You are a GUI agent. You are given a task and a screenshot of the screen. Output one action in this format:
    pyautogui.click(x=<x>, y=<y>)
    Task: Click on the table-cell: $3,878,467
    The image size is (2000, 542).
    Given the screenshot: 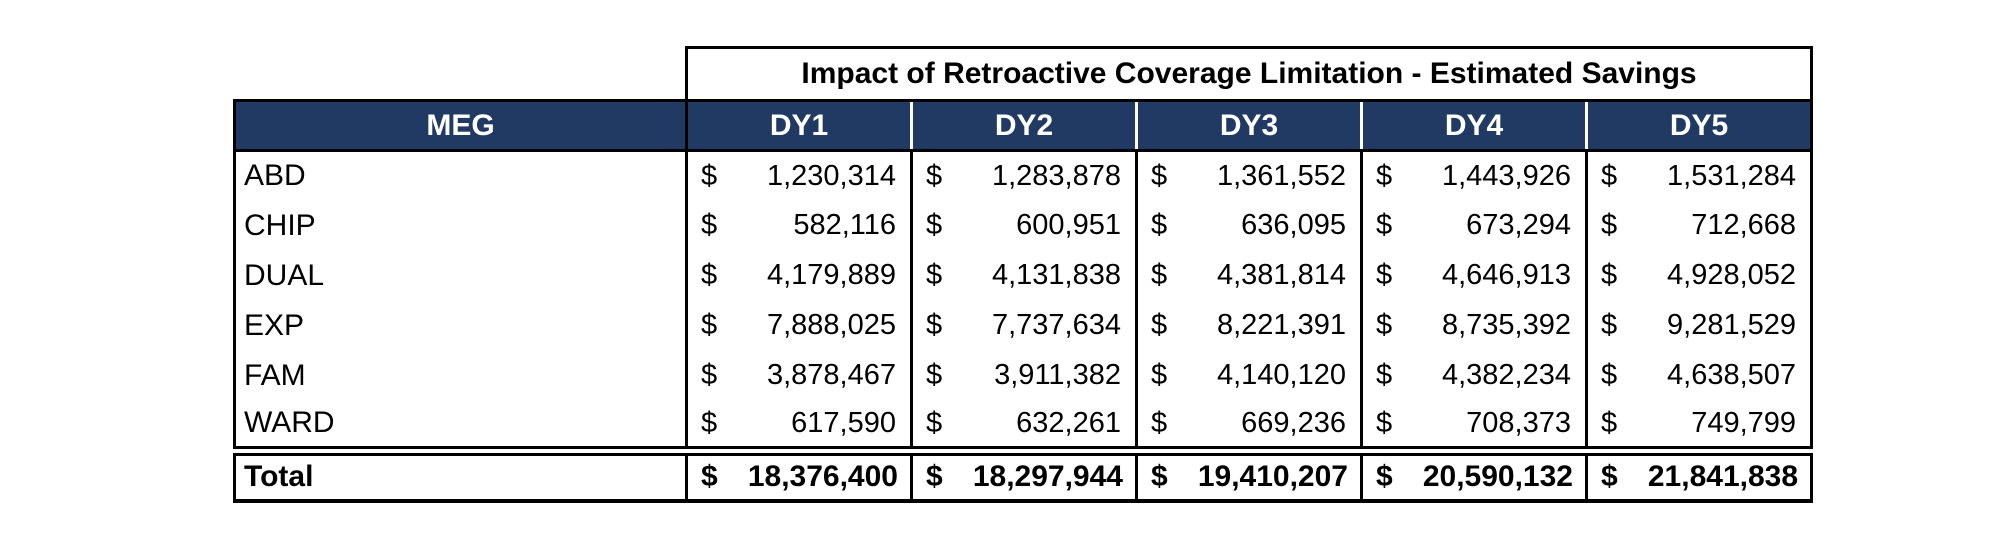 What is the action you would take?
    pyautogui.click(x=798, y=375)
    